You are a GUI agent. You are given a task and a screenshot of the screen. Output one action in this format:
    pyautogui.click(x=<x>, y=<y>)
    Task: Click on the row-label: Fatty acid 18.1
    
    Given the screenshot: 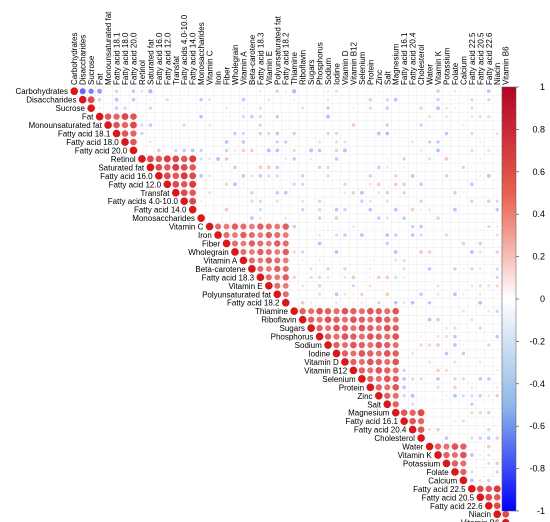 What is the action you would take?
    pyautogui.click(x=84, y=134)
    